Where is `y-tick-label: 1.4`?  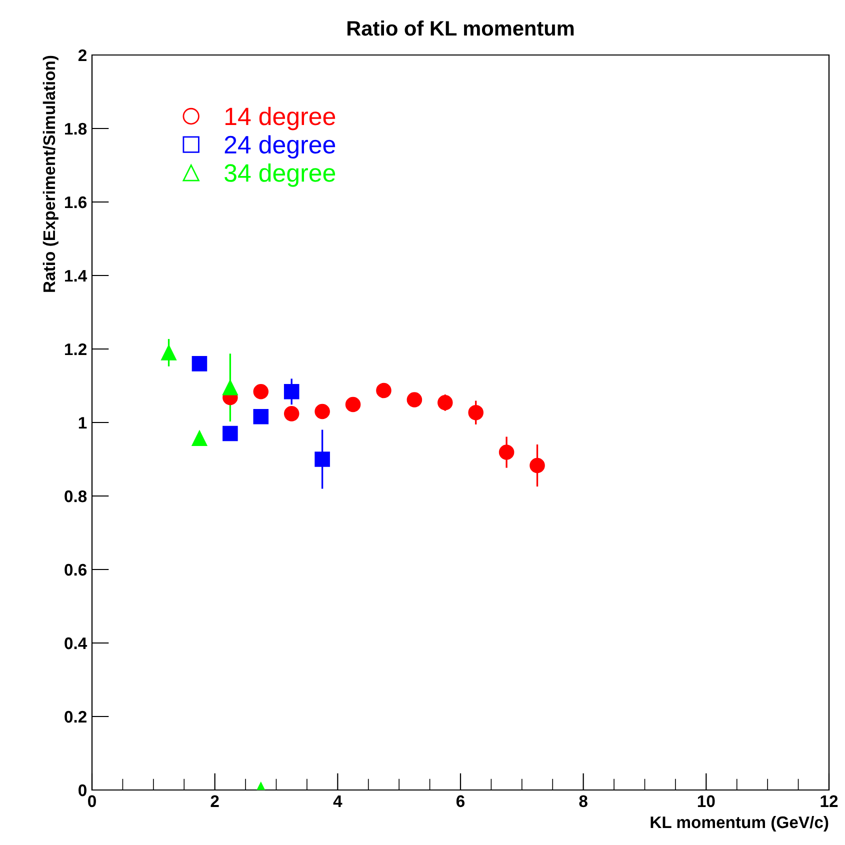
y-tick-label: 1.4 is located at coordinates (76, 276).